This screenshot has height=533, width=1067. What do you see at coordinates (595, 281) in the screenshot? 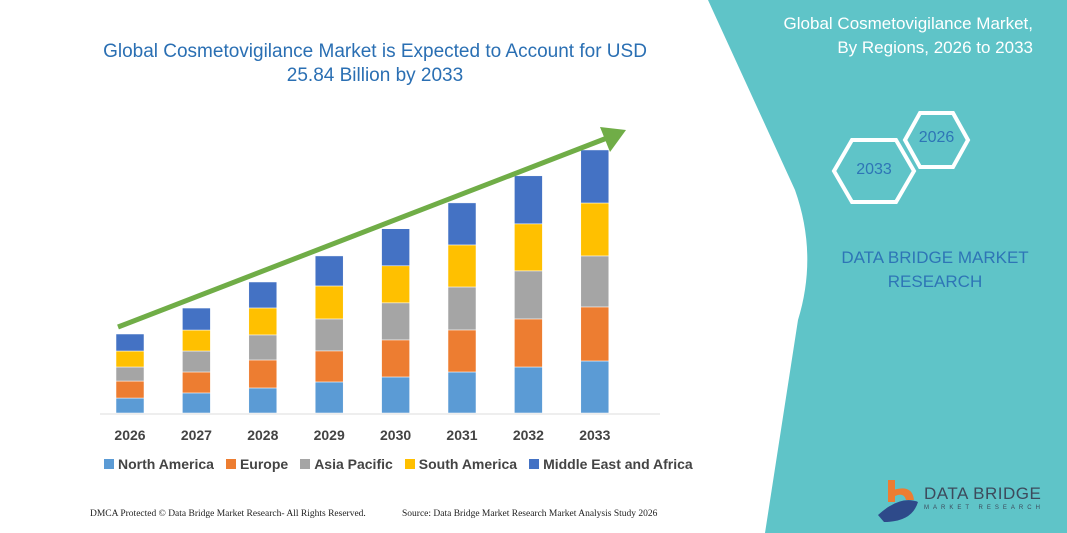
I see `bar-segment-2033-asia-pacific` at bounding box center [595, 281].